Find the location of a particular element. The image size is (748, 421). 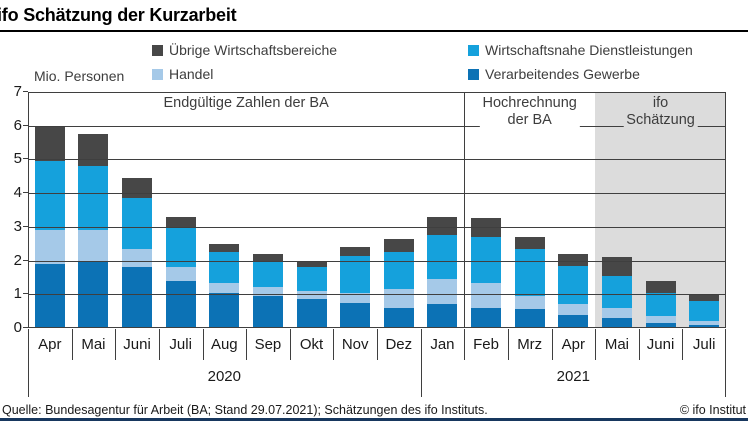

month-label: Nov is located at coordinates (355, 344).